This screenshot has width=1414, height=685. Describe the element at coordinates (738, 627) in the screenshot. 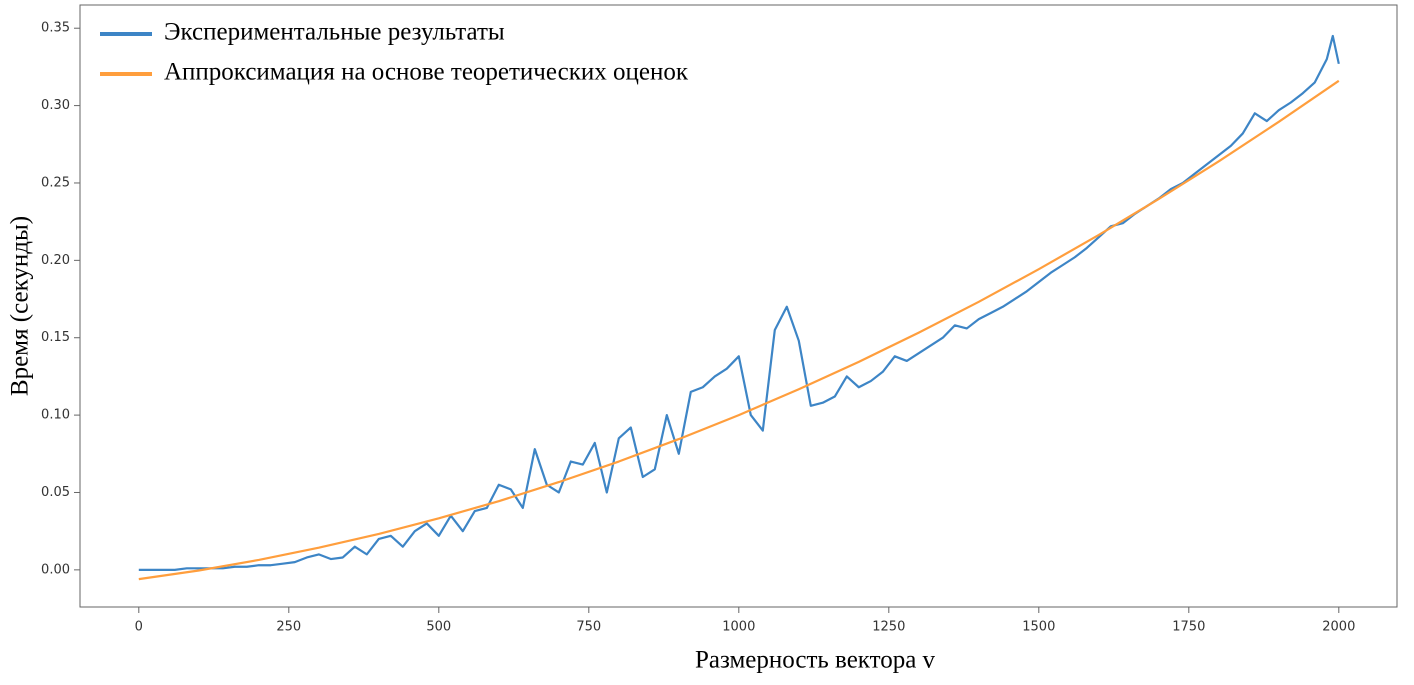

I see `x-tick-label: 1000` at that location.